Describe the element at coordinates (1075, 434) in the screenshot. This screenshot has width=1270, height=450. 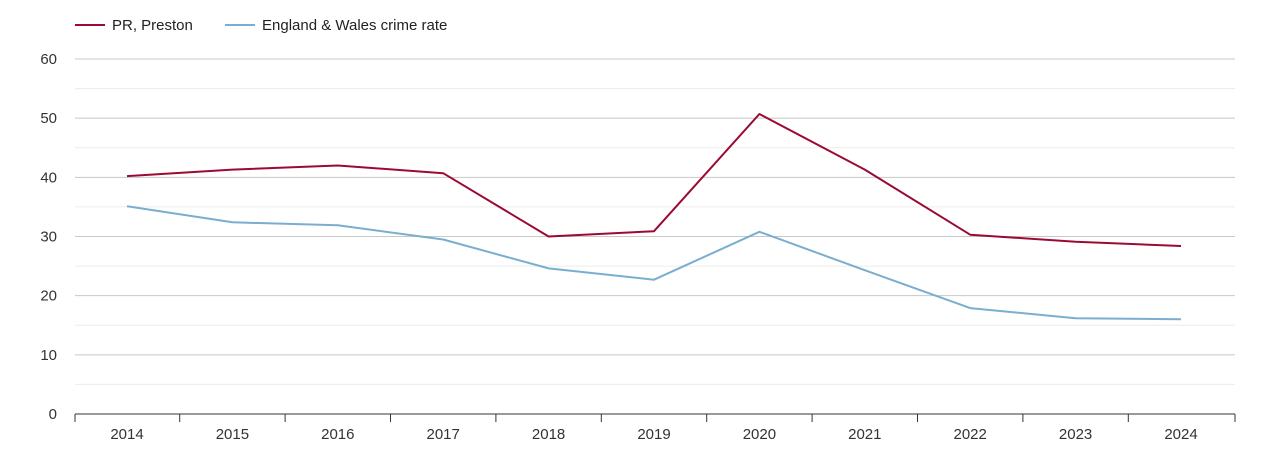
I see `x-tick-label: 2023` at that location.